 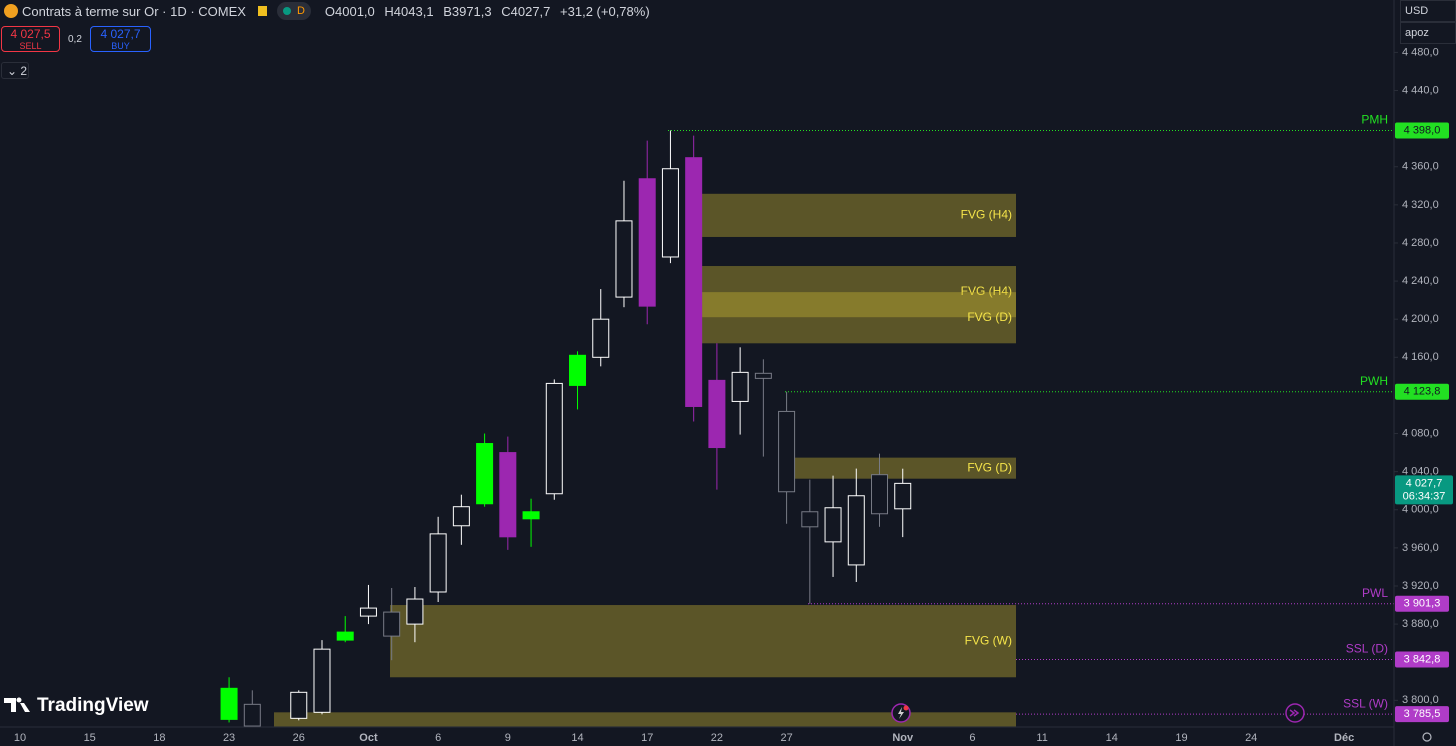 What do you see at coordinates (355, 11) in the screenshot?
I see `ohlc-value: 4001,0` at bounding box center [355, 11].